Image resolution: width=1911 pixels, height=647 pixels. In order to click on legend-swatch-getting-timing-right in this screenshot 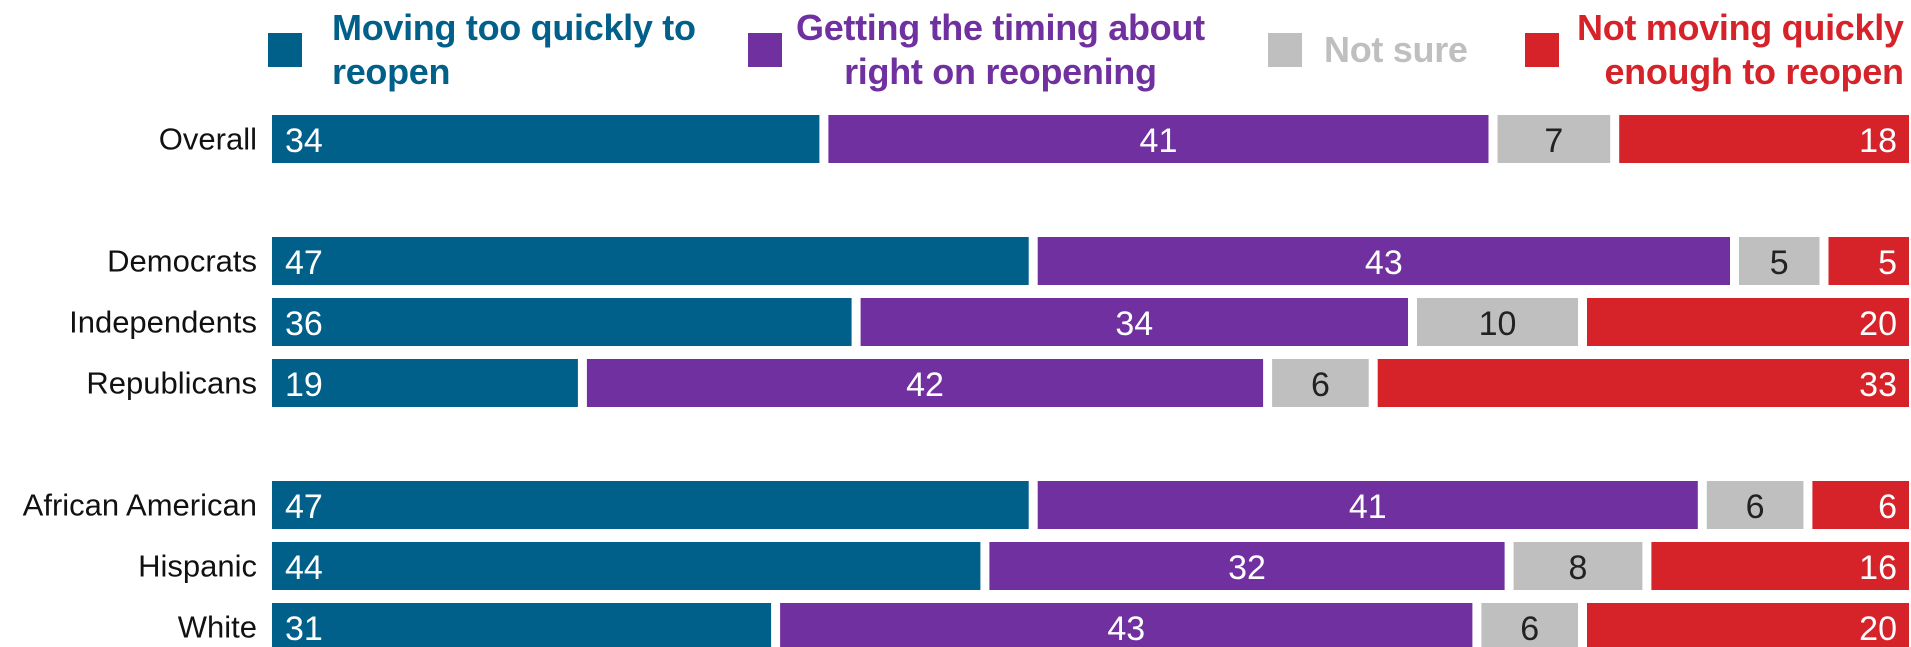, I will do `click(765, 50)`.